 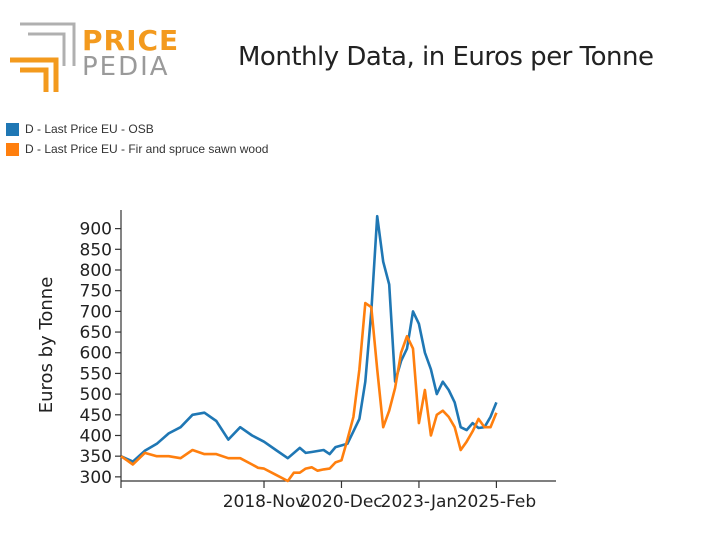 What do you see at coordinates (96, 354) in the screenshot?
I see `y-tick-label: 600` at bounding box center [96, 354].